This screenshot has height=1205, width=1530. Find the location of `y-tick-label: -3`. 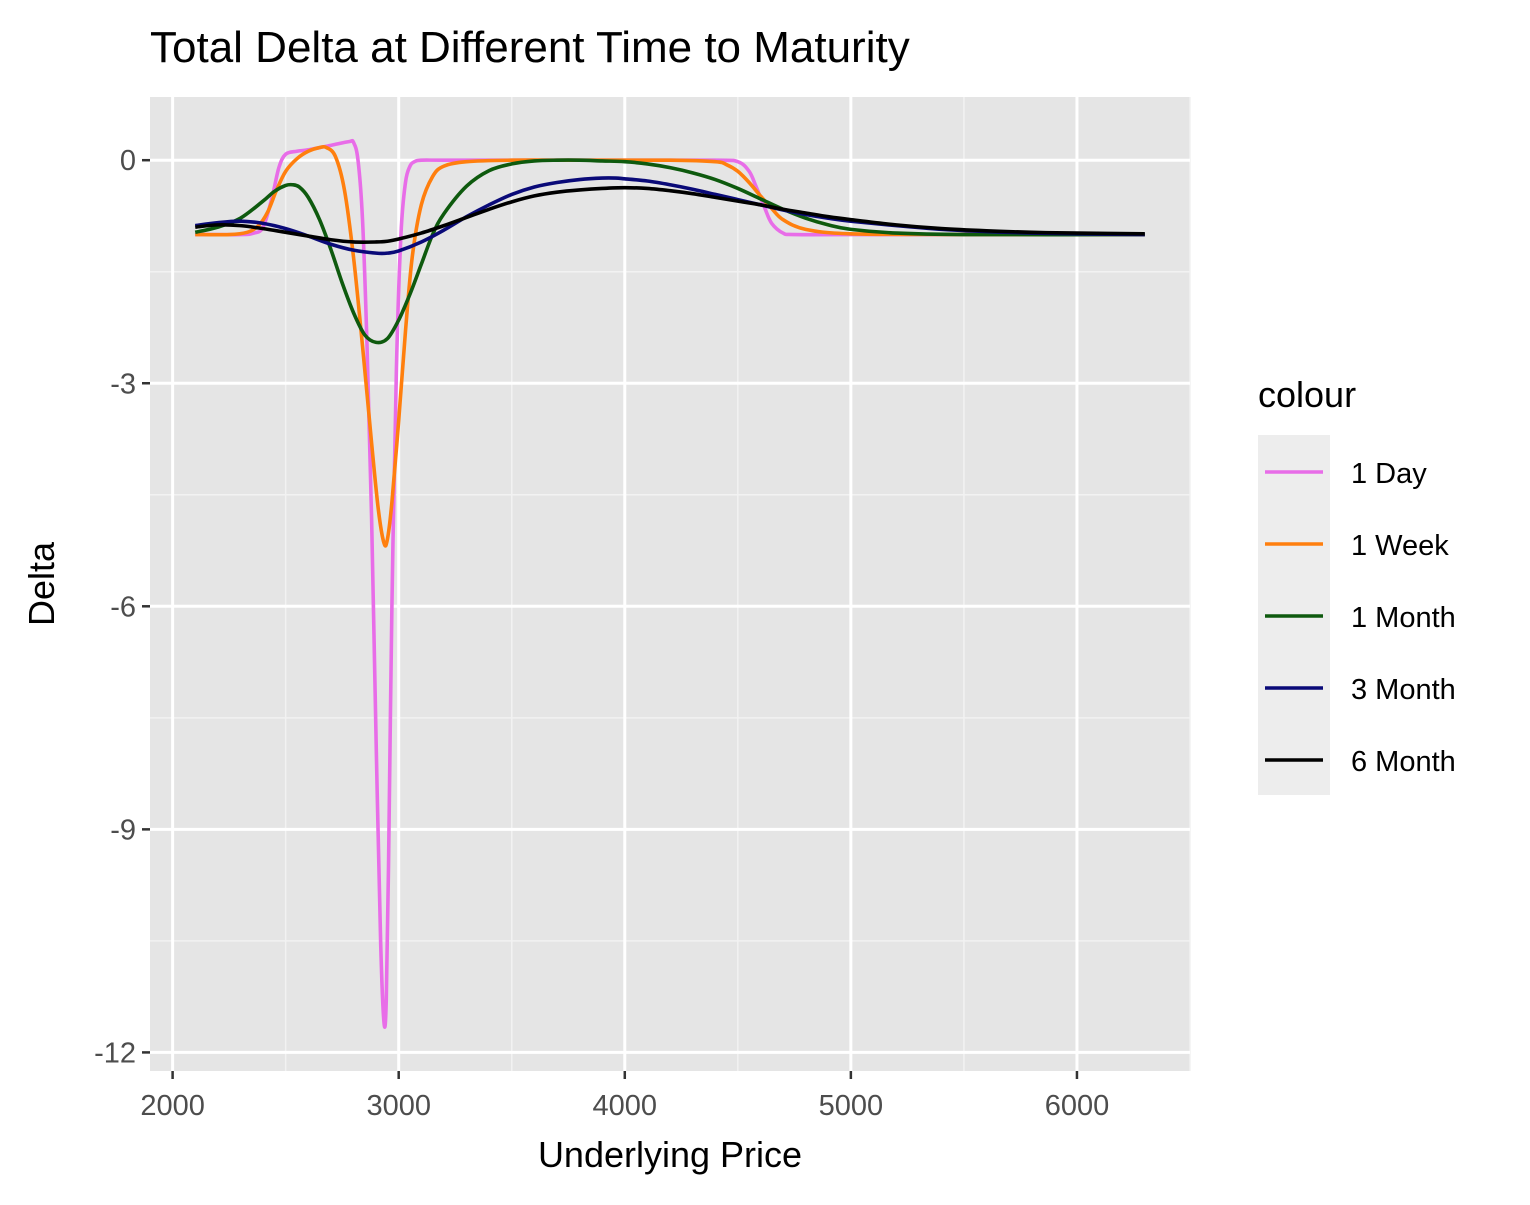

y-tick-label: -3 is located at coordinates (123, 384).